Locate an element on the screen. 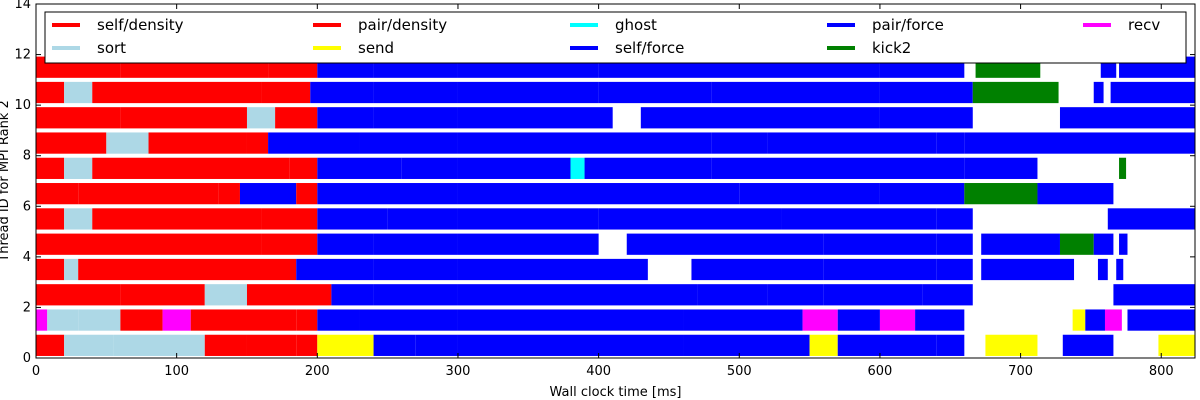 This screenshot has height=400, width=1200. legend-label: pair/force is located at coordinates (908, 25).